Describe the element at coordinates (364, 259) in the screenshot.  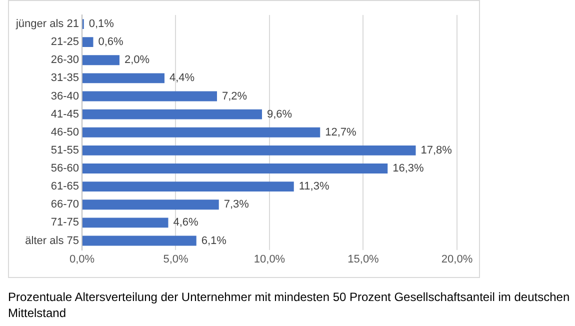
I see `x-tick-label: 15,0%` at that location.